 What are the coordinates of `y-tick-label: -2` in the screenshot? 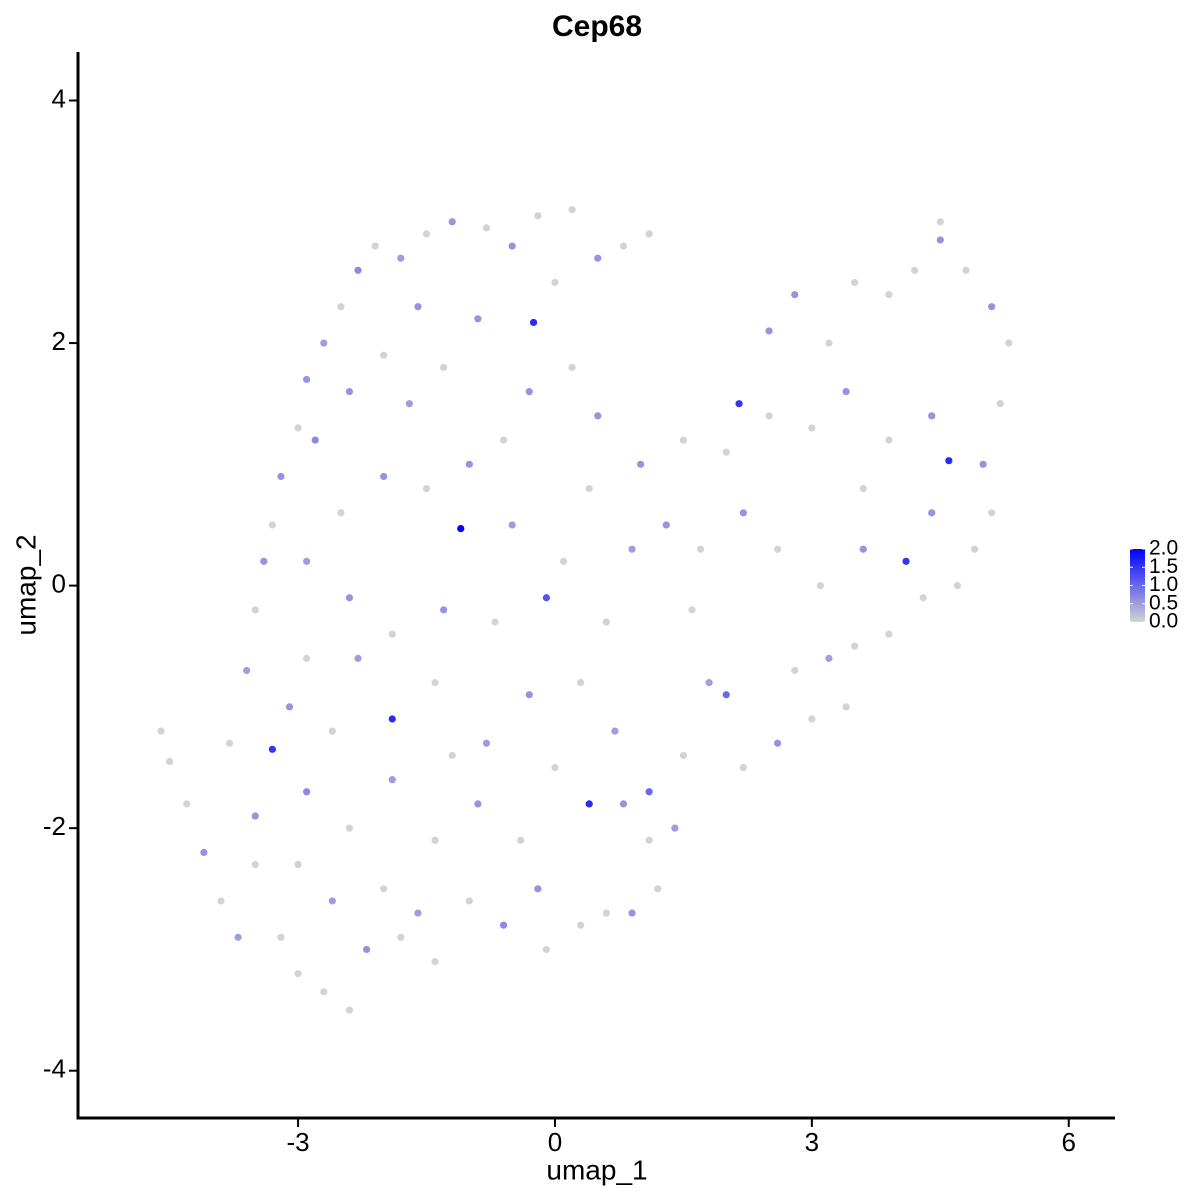 It's located at (54, 826).